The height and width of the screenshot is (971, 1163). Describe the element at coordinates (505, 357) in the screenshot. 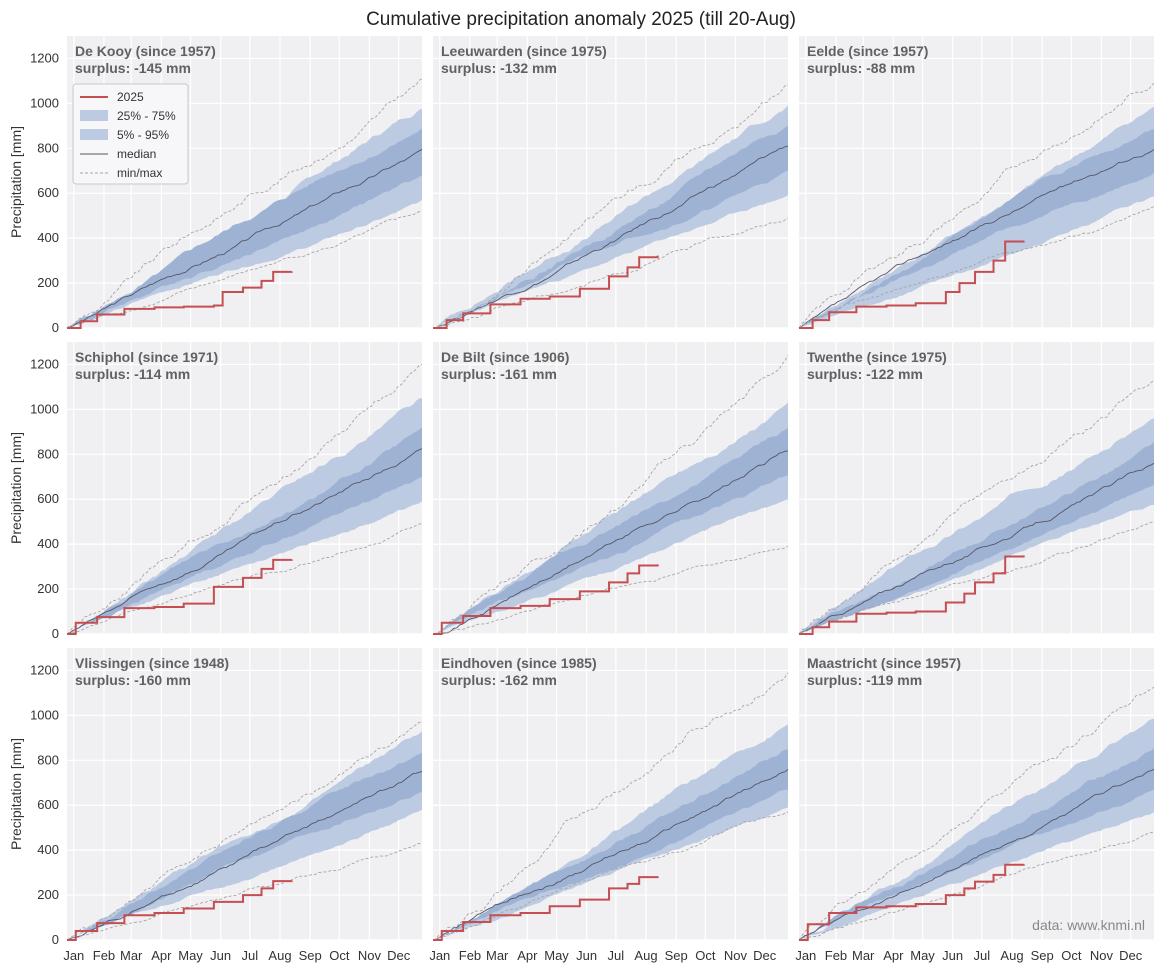

I see `station-title: De Bilt (since 1906)` at that location.